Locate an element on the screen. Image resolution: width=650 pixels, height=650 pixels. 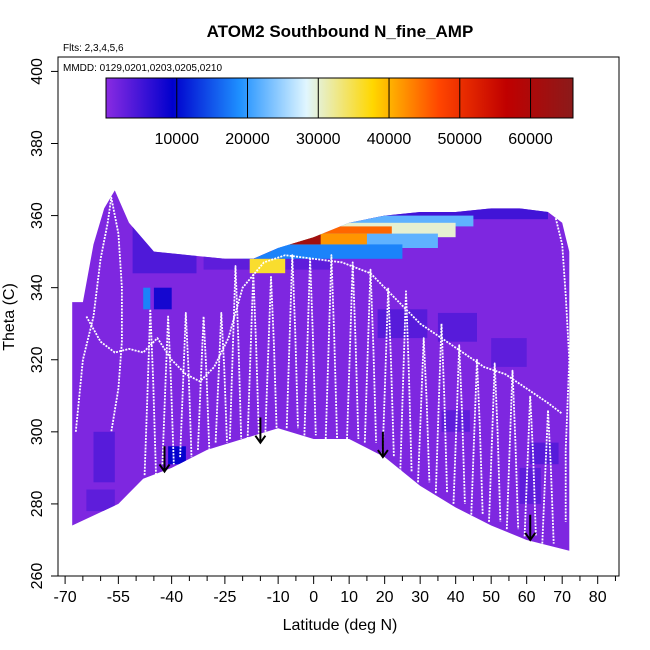
y-tick-label: 360 is located at coordinates (37, 215).